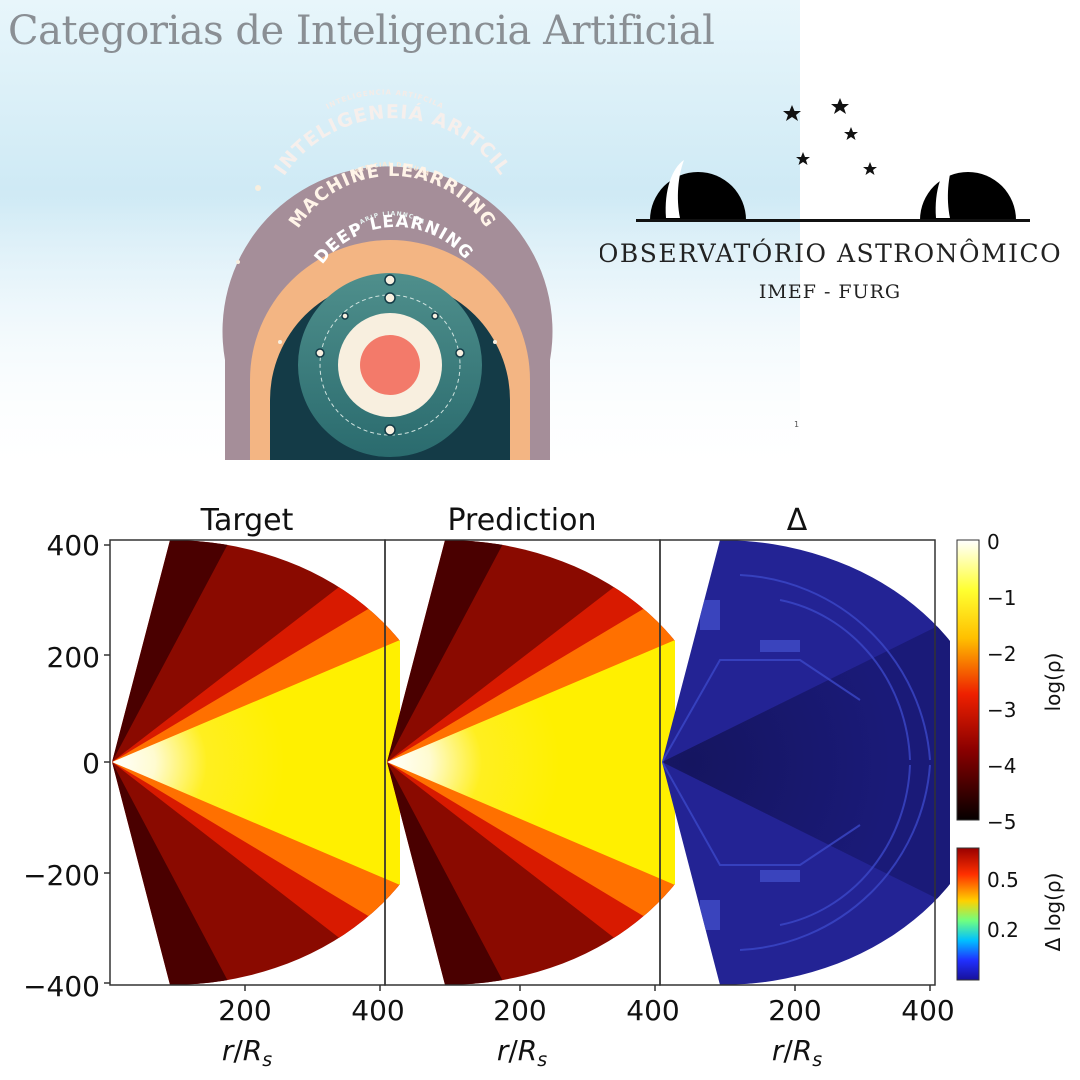 This screenshot has height=1080, width=1080. I want to click on panel-title-target: Target, so click(247, 520).